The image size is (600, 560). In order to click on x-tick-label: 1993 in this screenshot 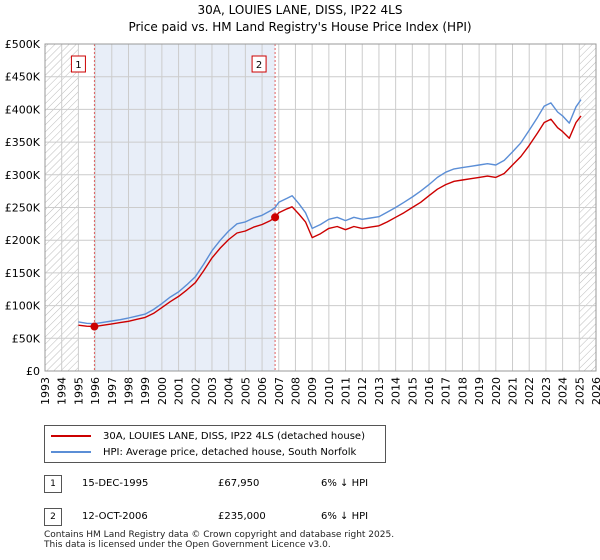, I will do `click(45, 391)`.